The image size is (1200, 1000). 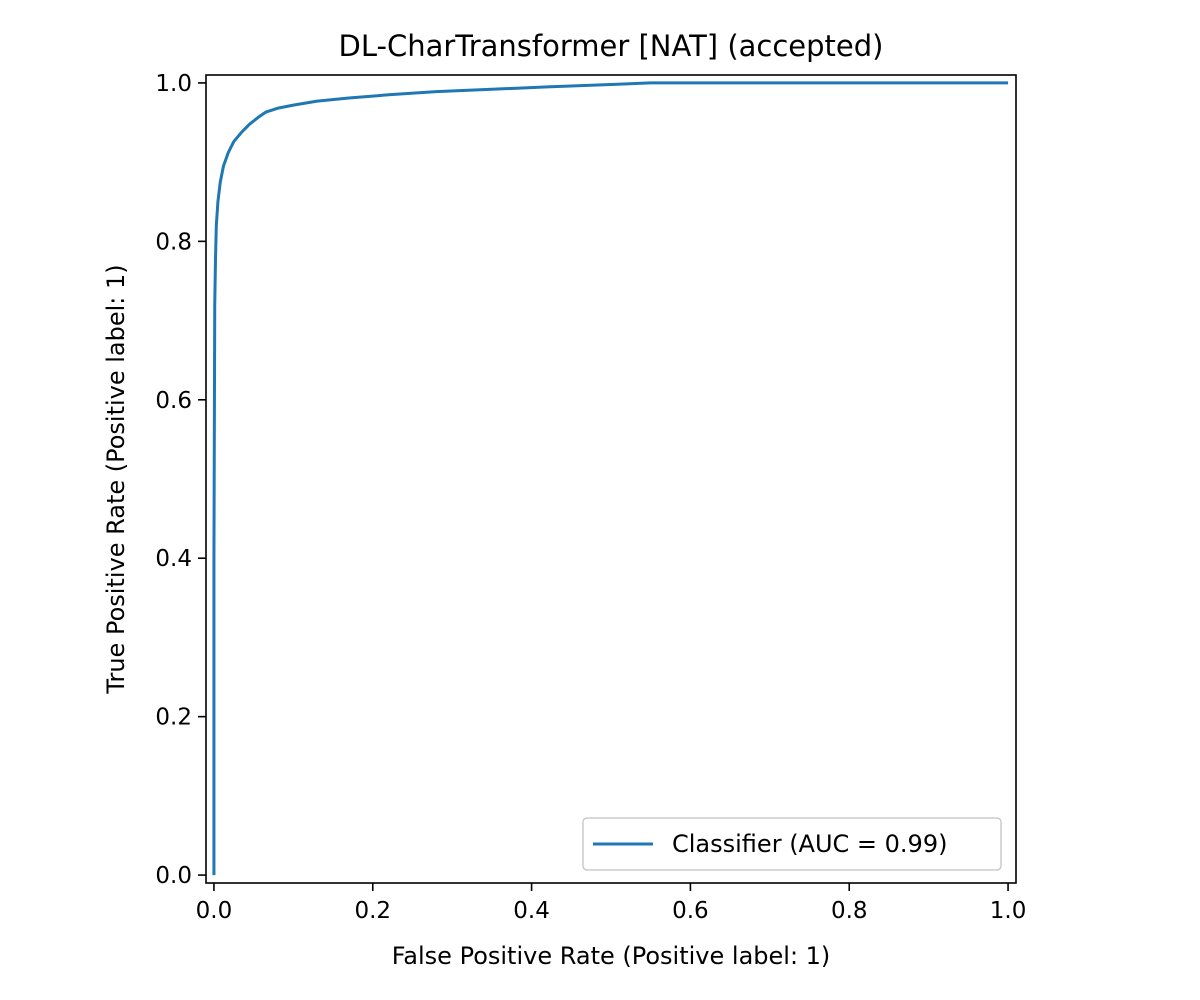 I want to click on y-tick-label: 0.2, so click(x=173, y=718).